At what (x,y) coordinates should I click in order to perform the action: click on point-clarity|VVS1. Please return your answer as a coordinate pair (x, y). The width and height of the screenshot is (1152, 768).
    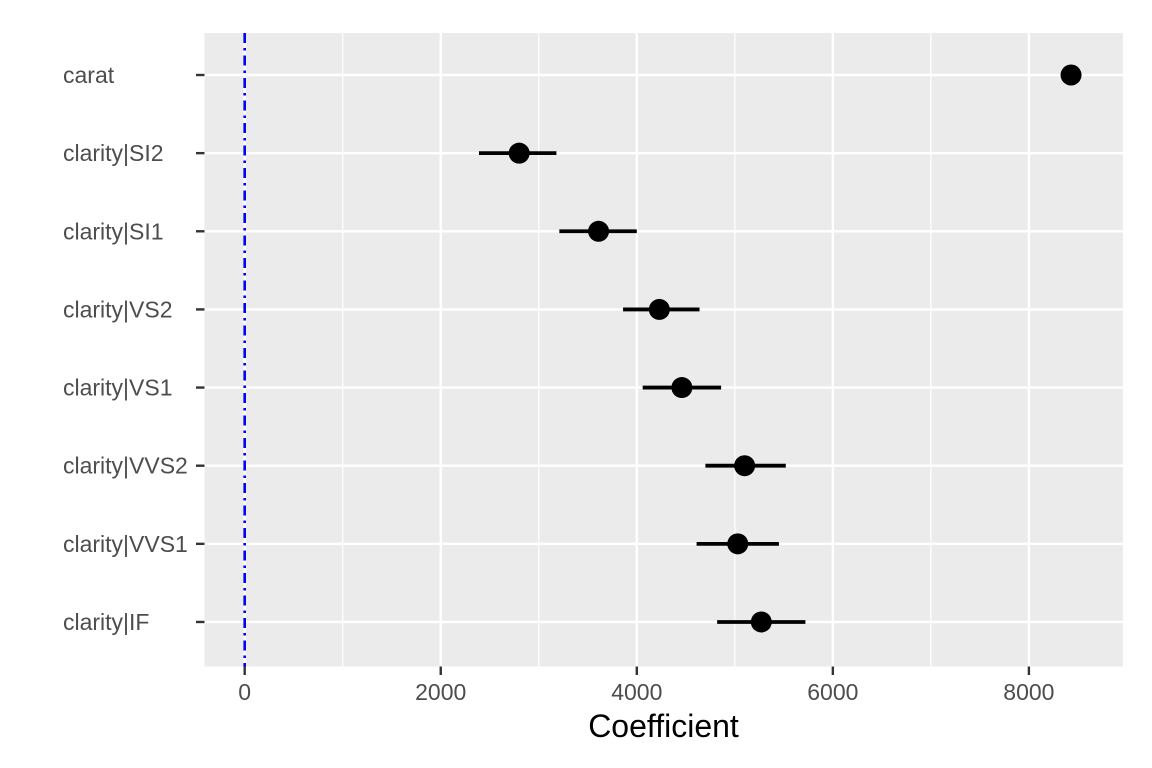
    Looking at the image, I should click on (738, 544).